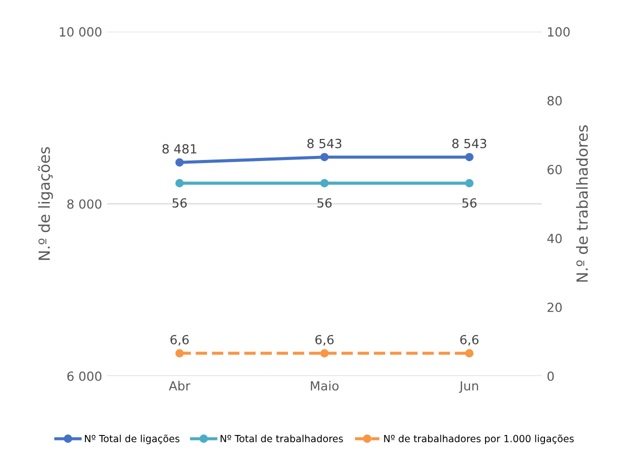  Describe the element at coordinates (179, 149) in the screenshot. I see `data-label: 8 481` at that location.